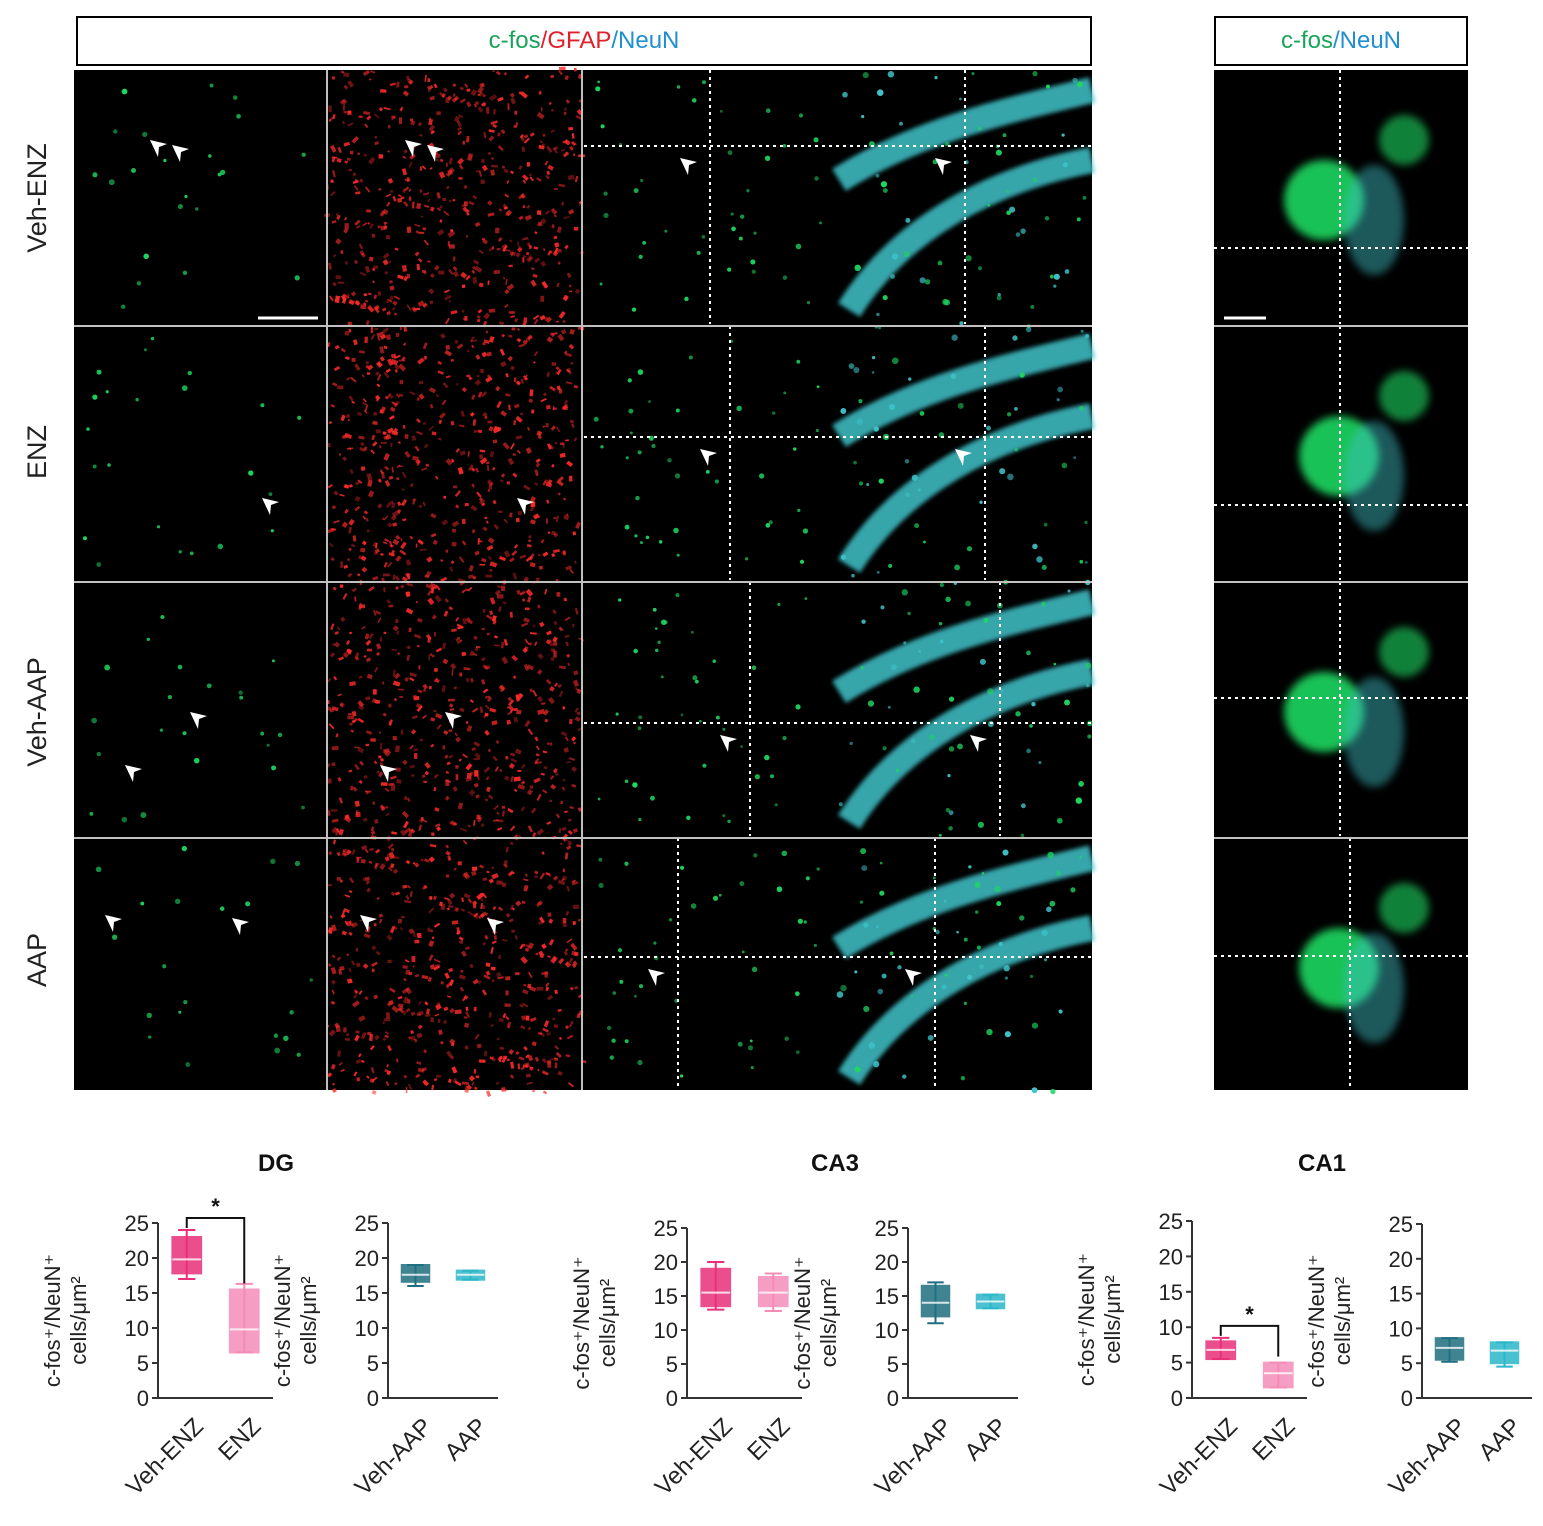 This screenshot has width=1543, height=1526. I want to click on box-aap: AAP, so click(1500, 1403).